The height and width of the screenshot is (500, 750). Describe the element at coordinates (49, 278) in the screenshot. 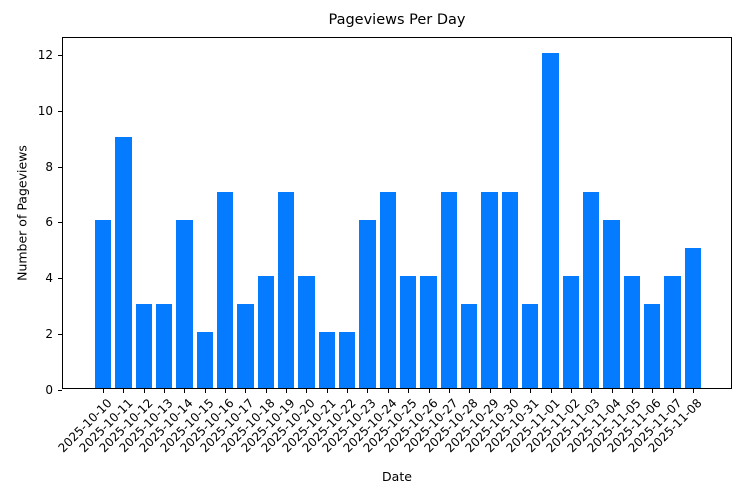

I see `y-tick-label: 4` at that location.